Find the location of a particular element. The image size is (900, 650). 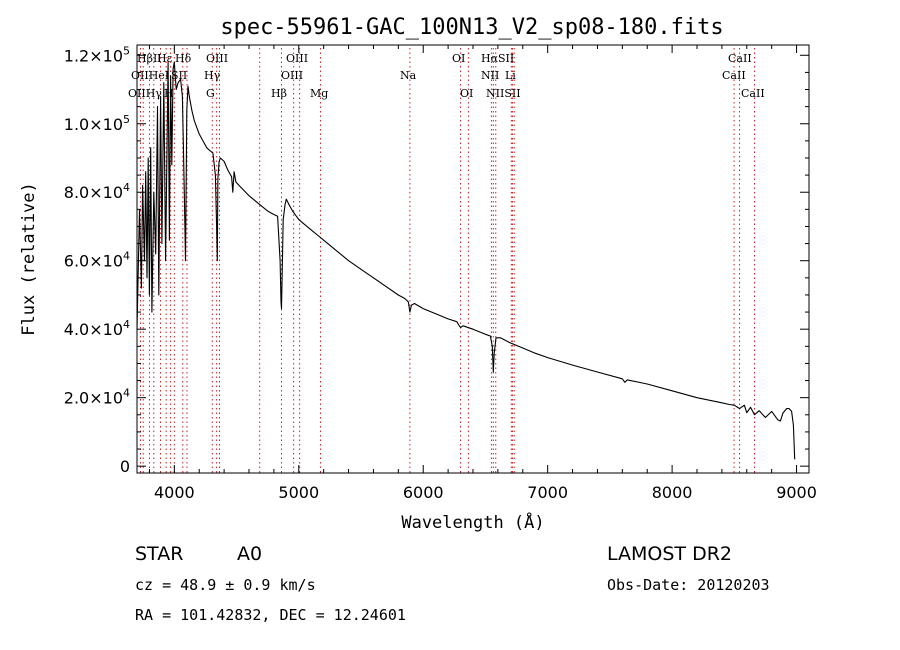

y-tick-label: 6.0×10⁴ is located at coordinates (97, 260).